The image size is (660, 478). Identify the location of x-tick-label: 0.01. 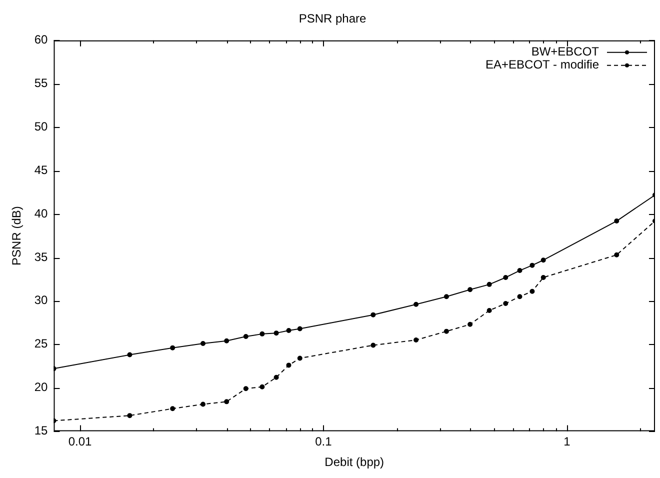
(80, 441).